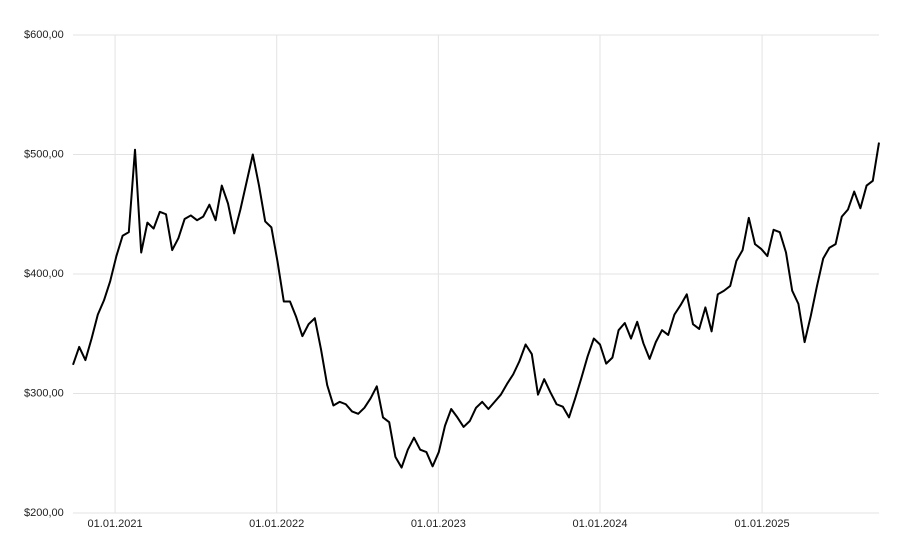 The image size is (908, 560). Describe the element at coordinates (115, 524) in the screenshot. I see `x-tick-label: 01.01.2021` at that location.